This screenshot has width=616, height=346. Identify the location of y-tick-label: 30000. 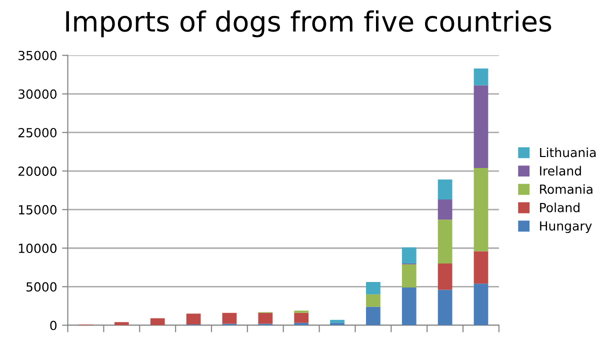
(37, 94).